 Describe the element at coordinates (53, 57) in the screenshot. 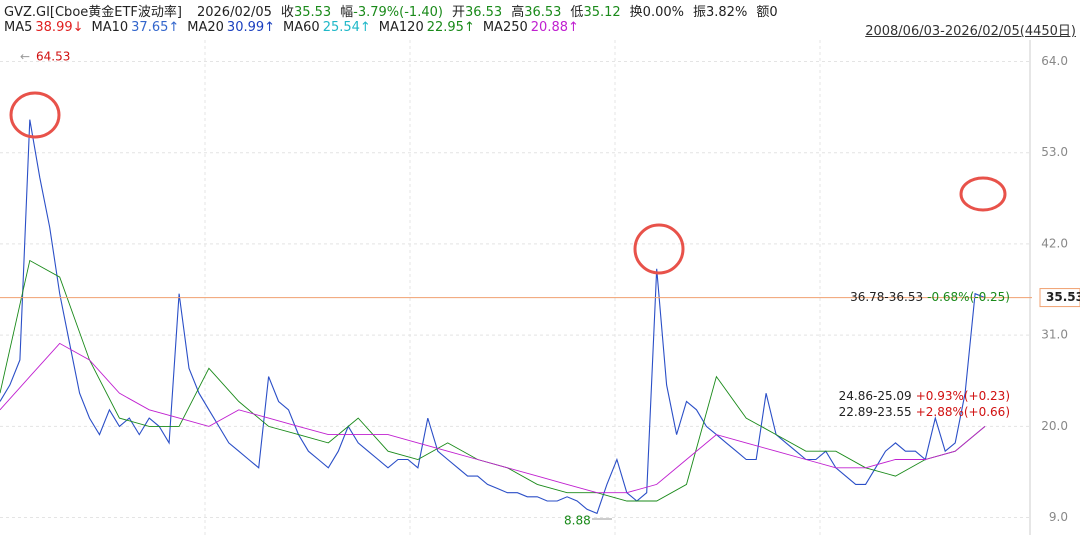

I see `high-label: 64.53` at that location.